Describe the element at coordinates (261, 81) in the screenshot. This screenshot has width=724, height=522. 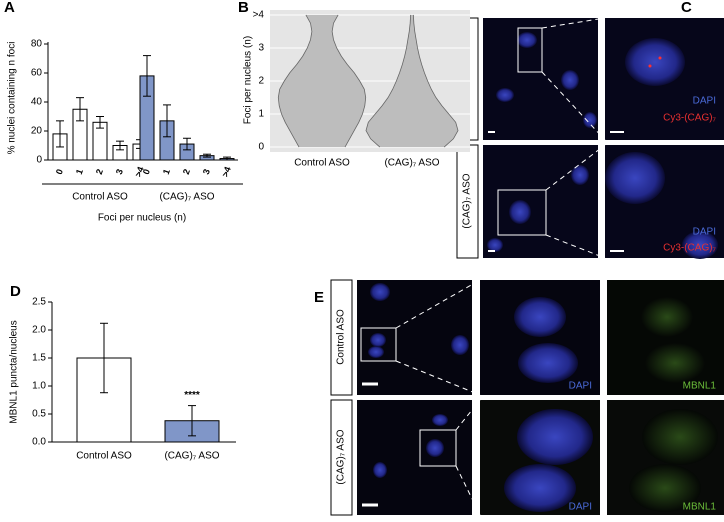
I see `y-tick-label: 2` at that location.